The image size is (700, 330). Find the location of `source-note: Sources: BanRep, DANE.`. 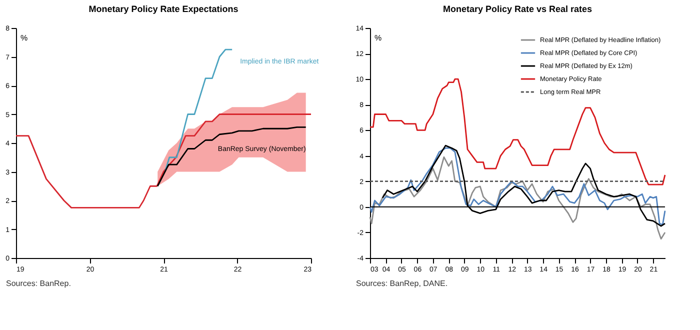

source-note: Sources: BanRep, DANE. is located at coordinates (402, 283).